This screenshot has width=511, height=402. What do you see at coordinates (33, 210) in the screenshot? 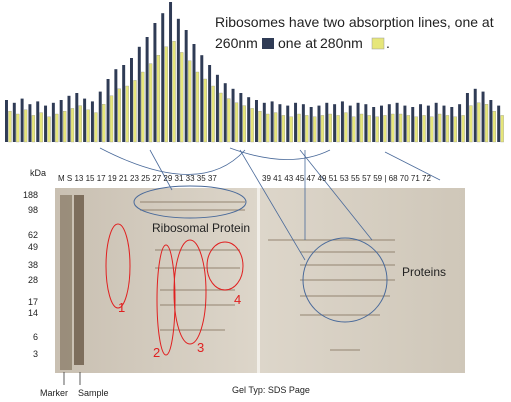
I see `kda-label: 98` at bounding box center [33, 210].